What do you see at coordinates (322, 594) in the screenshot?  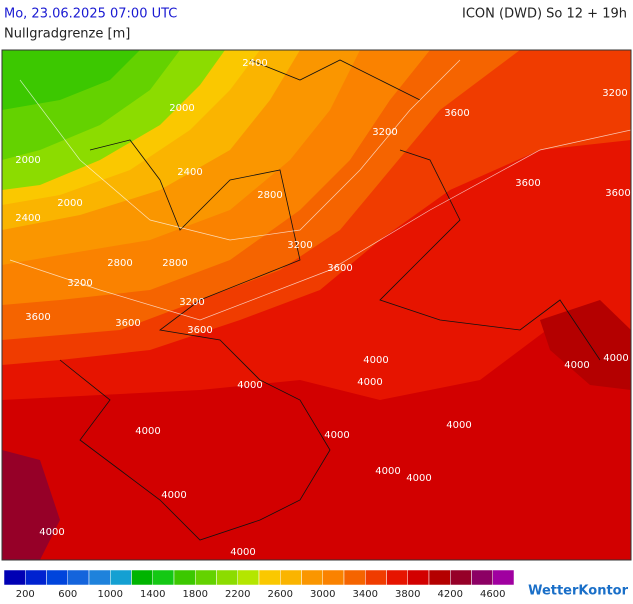 I see `scale-label: 3000` at bounding box center [322, 594].